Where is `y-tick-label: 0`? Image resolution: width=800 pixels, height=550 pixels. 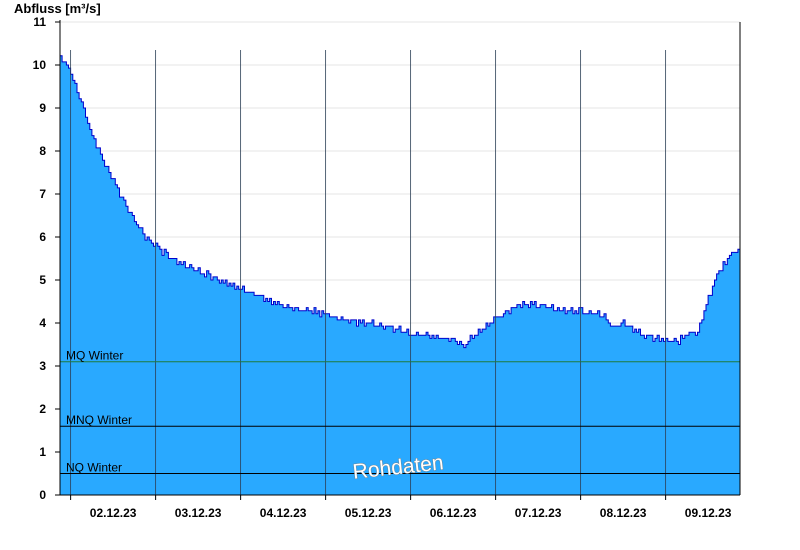
y-tick-label: 0 is located at coordinates (42, 495).